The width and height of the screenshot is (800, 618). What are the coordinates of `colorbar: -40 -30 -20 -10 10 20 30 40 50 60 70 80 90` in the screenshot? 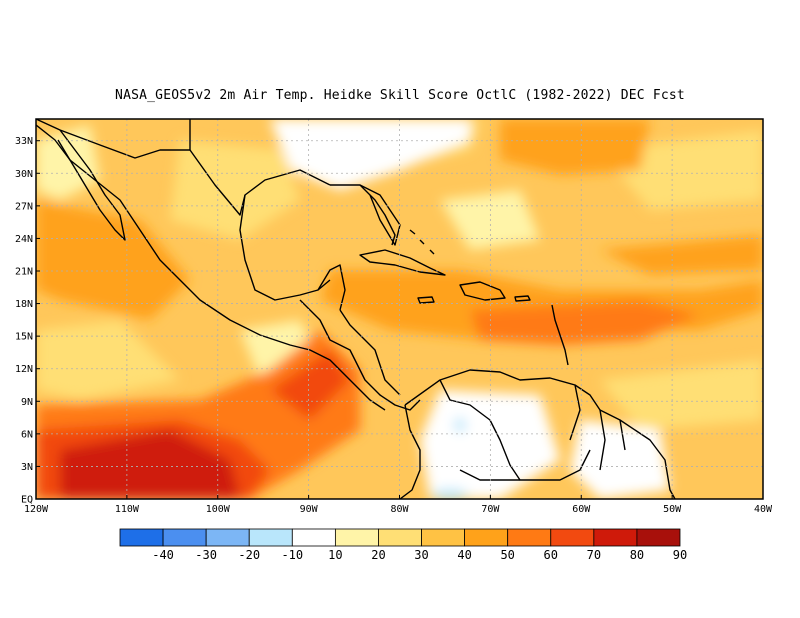 It's located at (403, 545).